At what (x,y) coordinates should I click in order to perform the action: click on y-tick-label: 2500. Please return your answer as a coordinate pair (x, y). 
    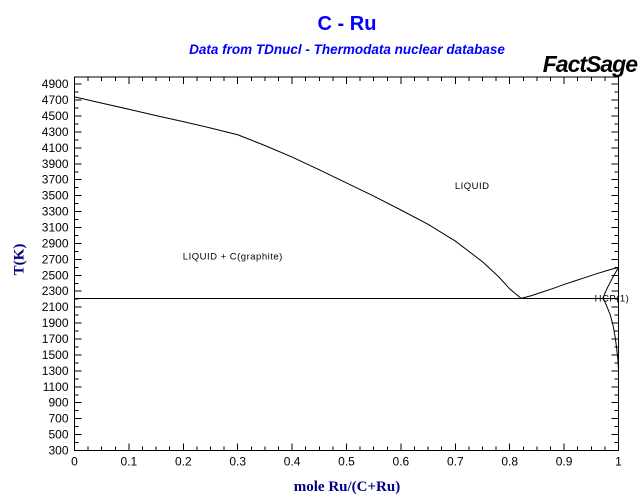
    Looking at the image, I should click on (55, 275).